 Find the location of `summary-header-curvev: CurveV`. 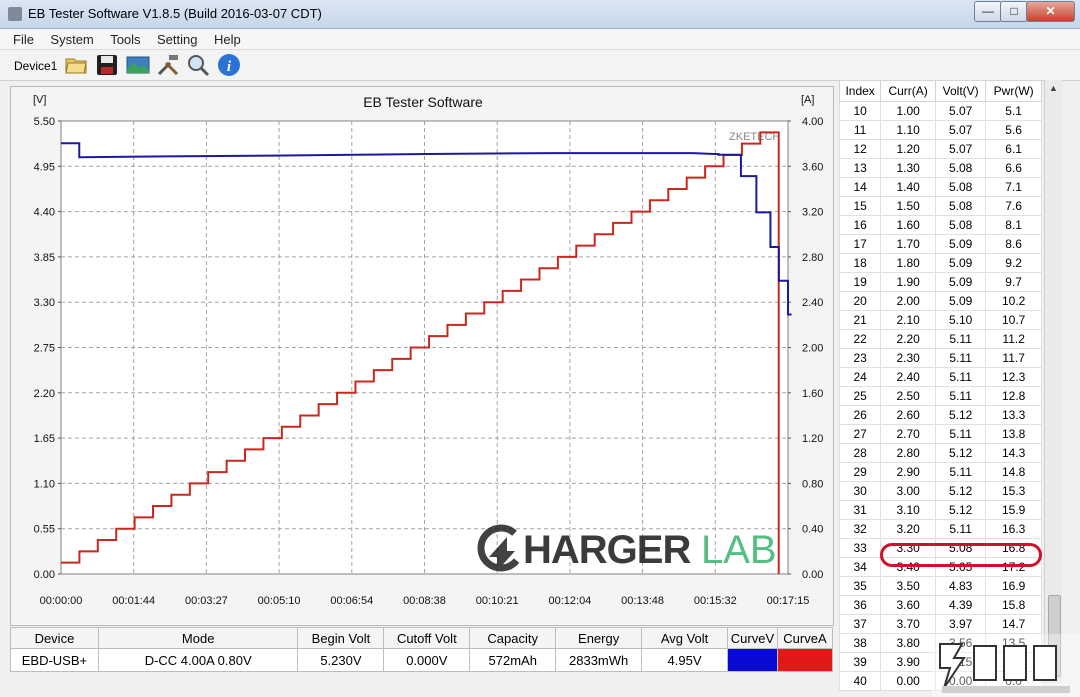

summary-header-curvev: CurveV is located at coordinates (752, 638).